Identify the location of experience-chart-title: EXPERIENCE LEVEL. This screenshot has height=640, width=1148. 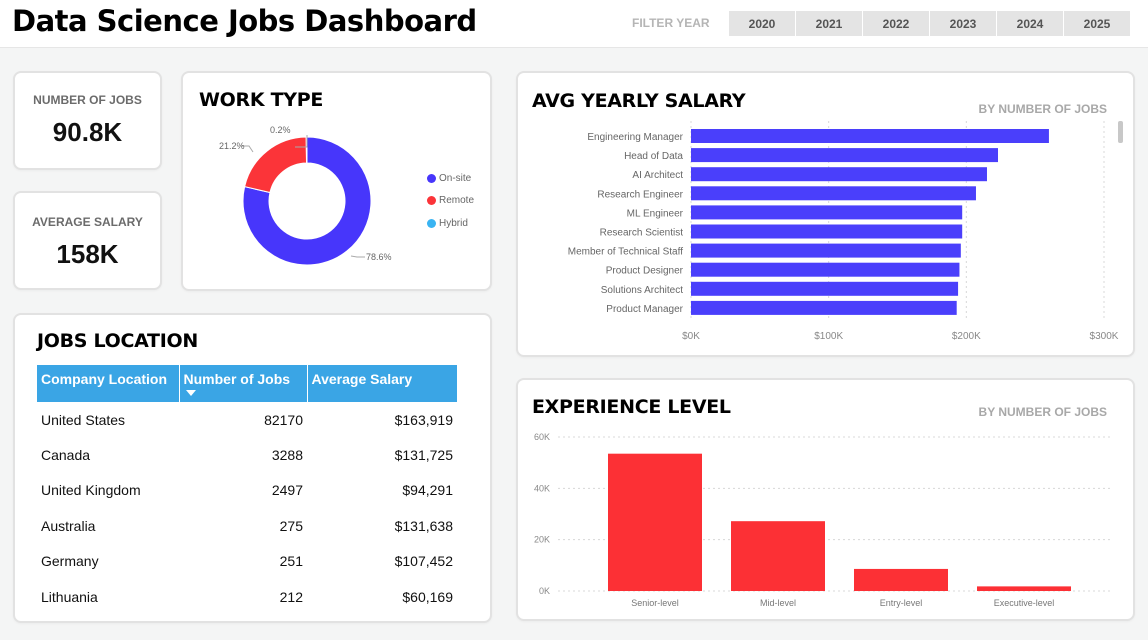
(631, 407).